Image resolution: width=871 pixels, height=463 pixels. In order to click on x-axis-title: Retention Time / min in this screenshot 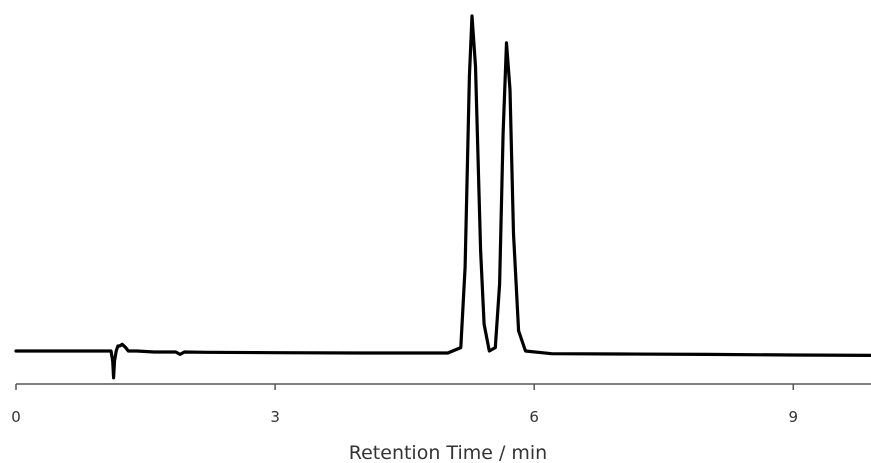, I will do `click(448, 452)`.